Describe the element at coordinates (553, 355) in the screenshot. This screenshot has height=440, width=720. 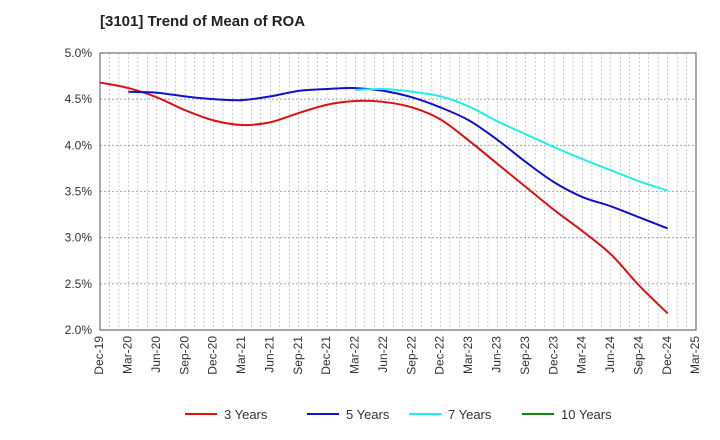
I see `x-tick-label: Dec-23` at that location.